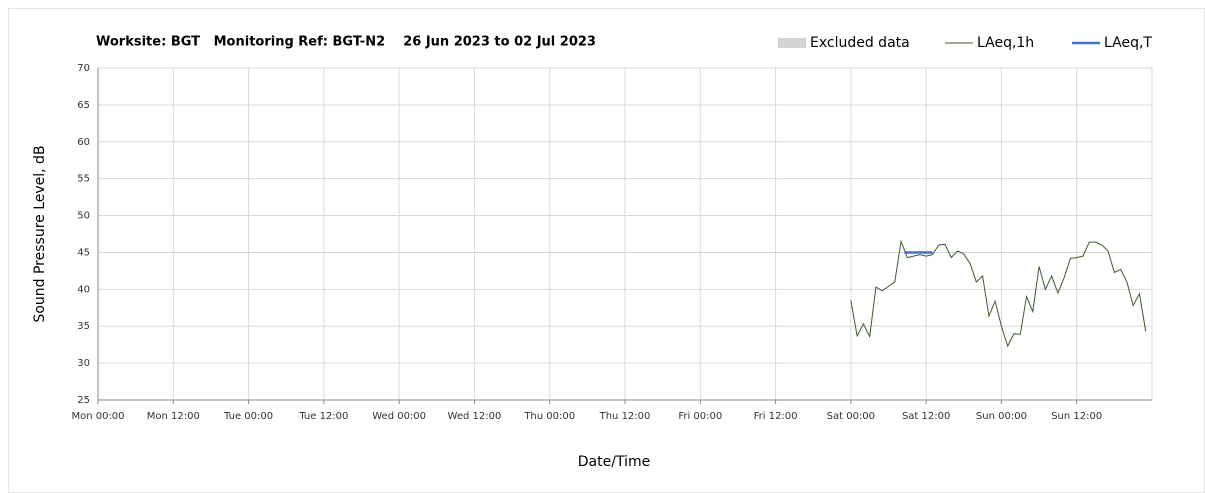 The image size is (1205, 493). I want to click on x-tick-label: Wed 00:00, so click(399, 416).